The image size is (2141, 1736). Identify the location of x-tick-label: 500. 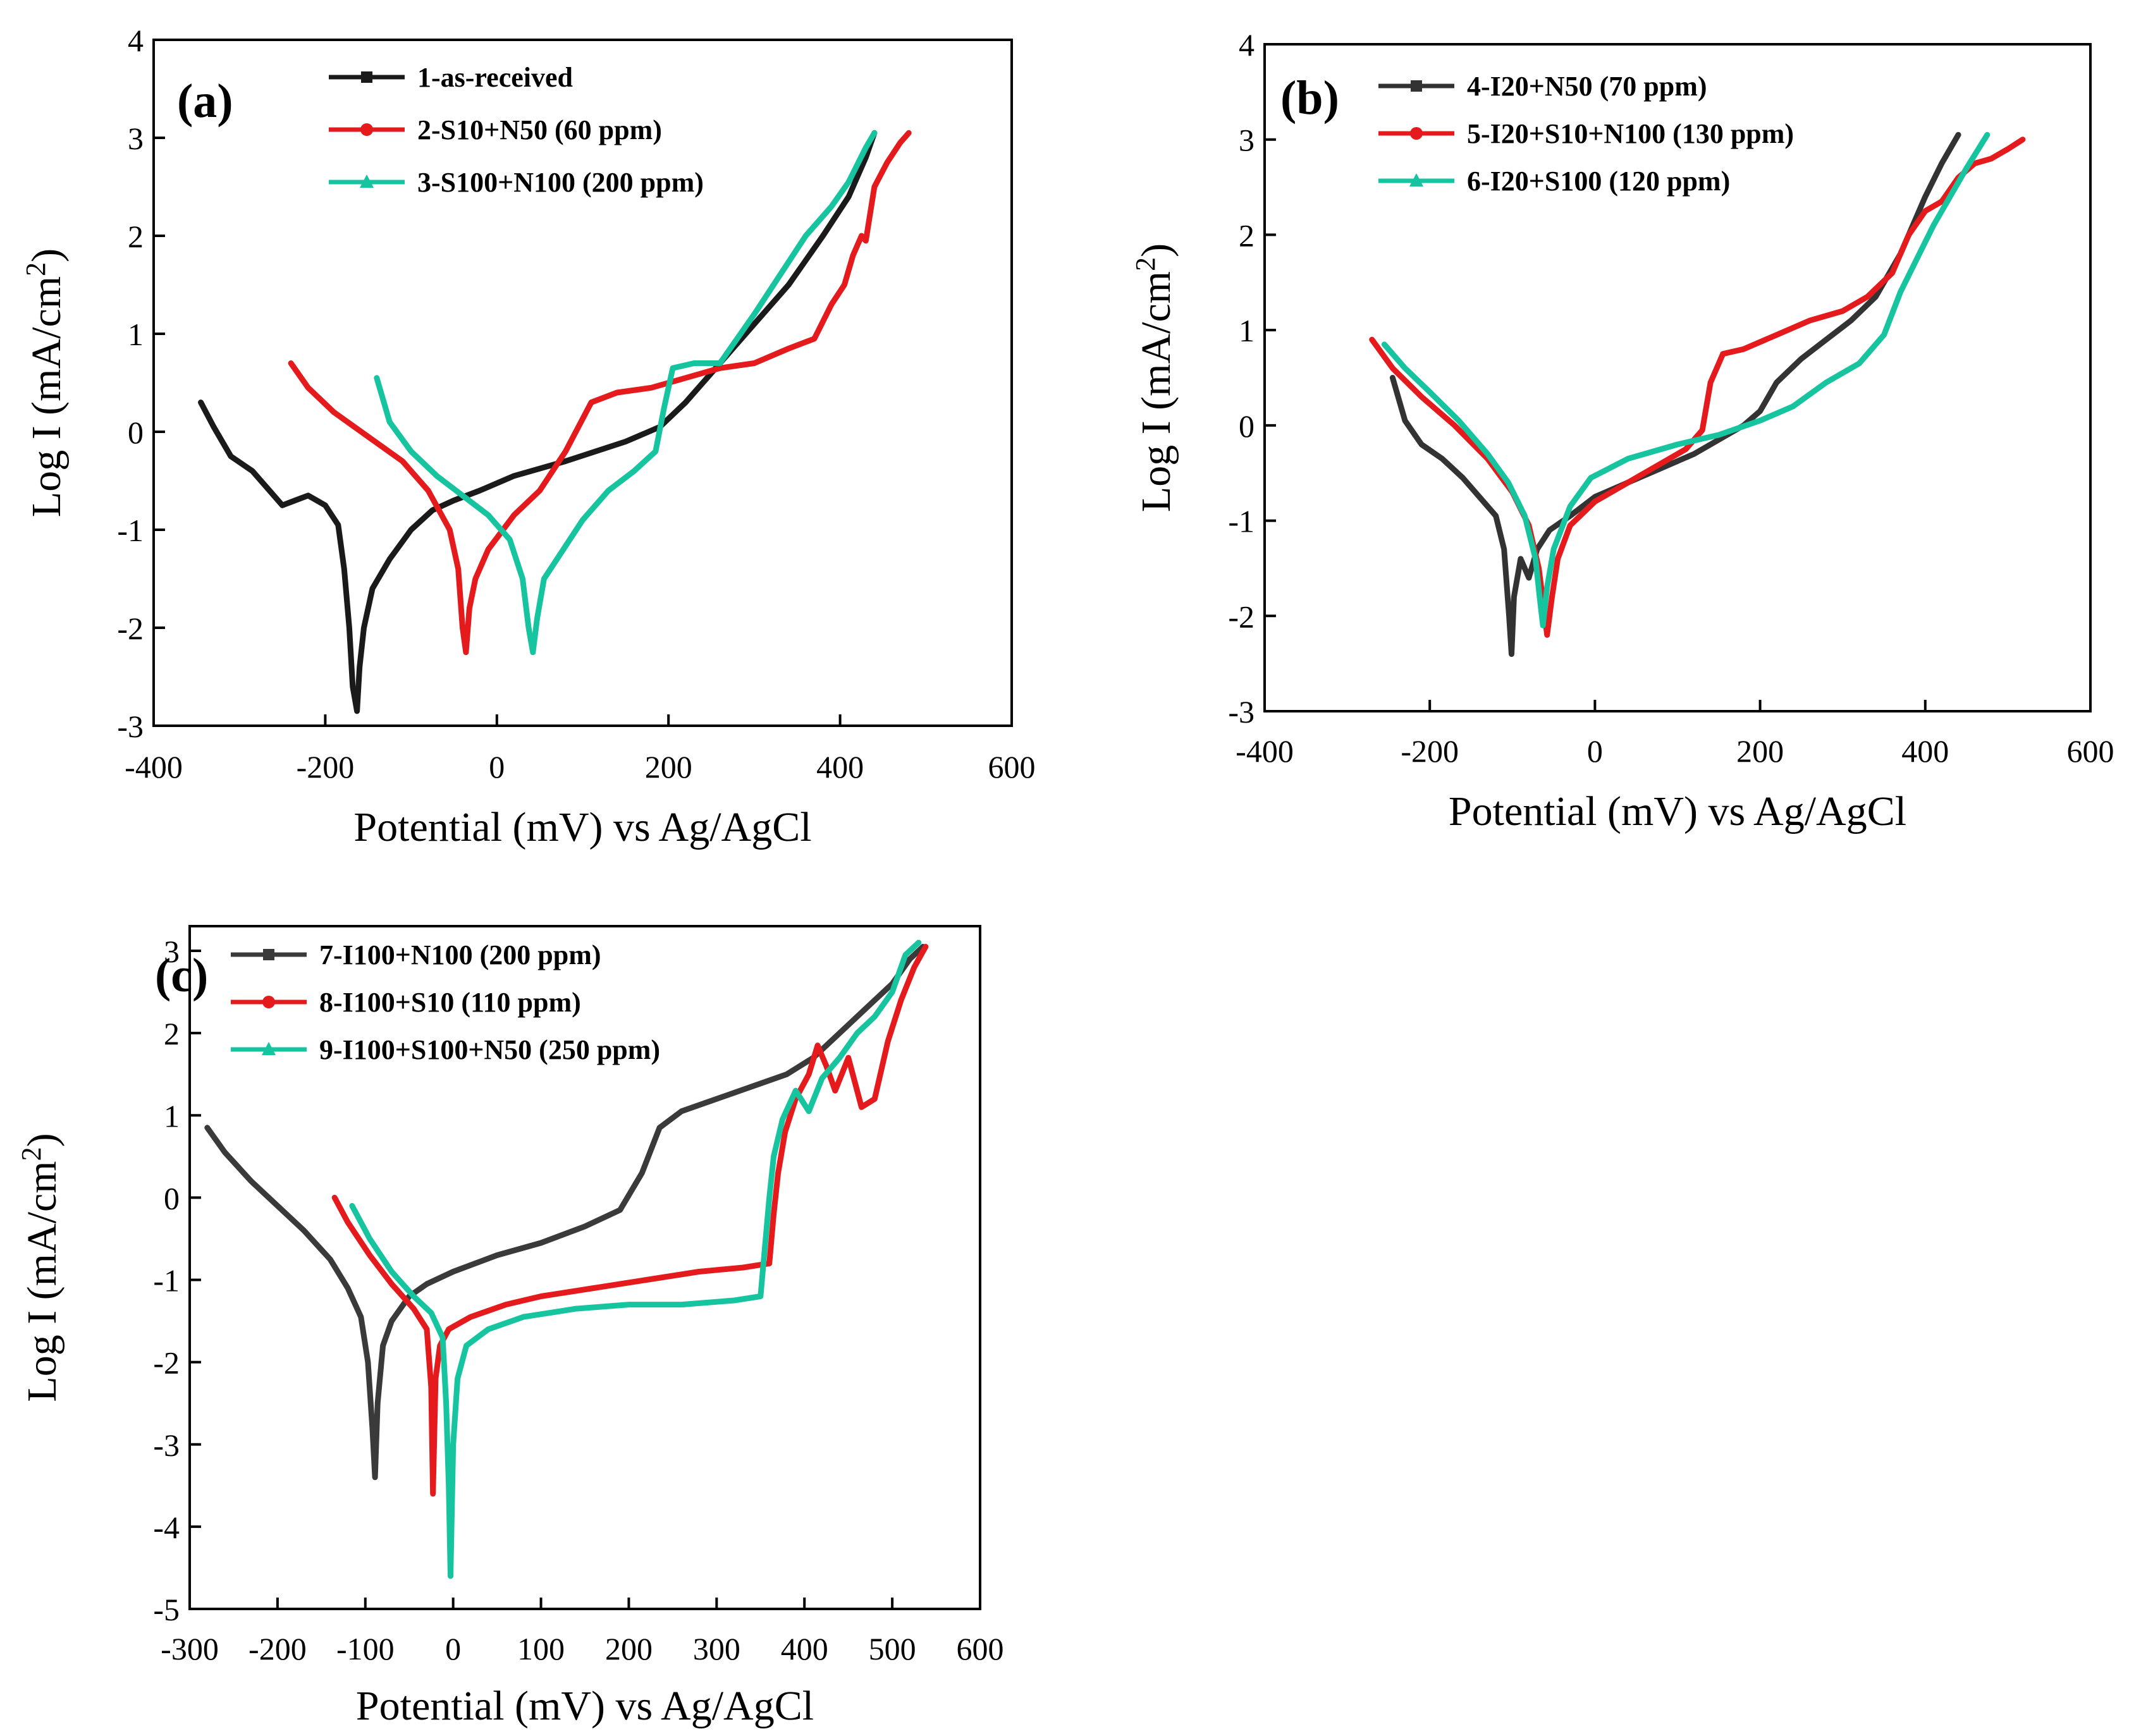
(892, 1648).